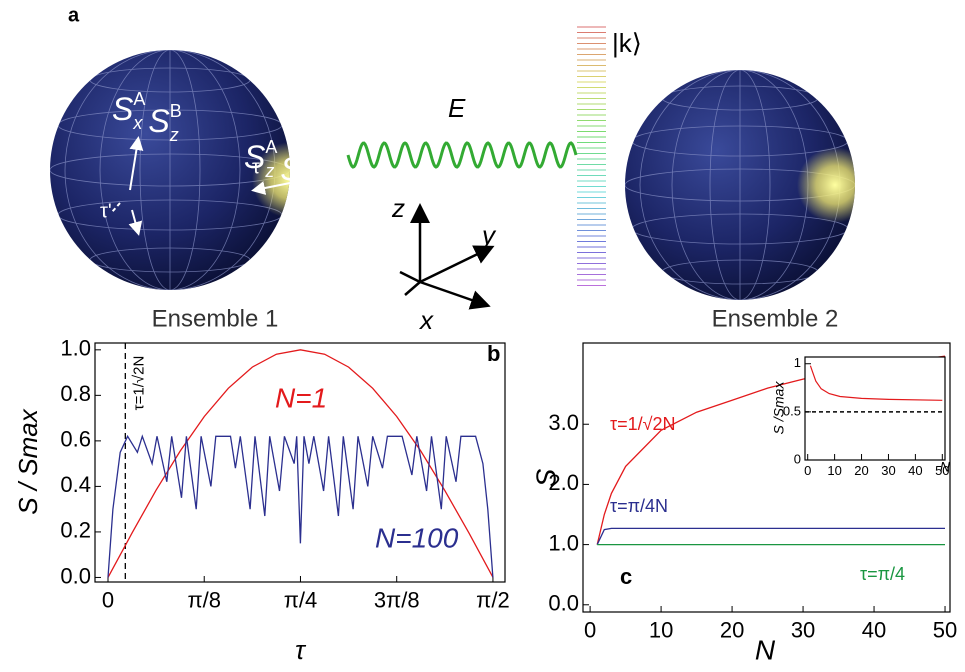  Describe the element at coordinates (563, 482) in the screenshot. I see `y-tick-label: 2.0` at that location.